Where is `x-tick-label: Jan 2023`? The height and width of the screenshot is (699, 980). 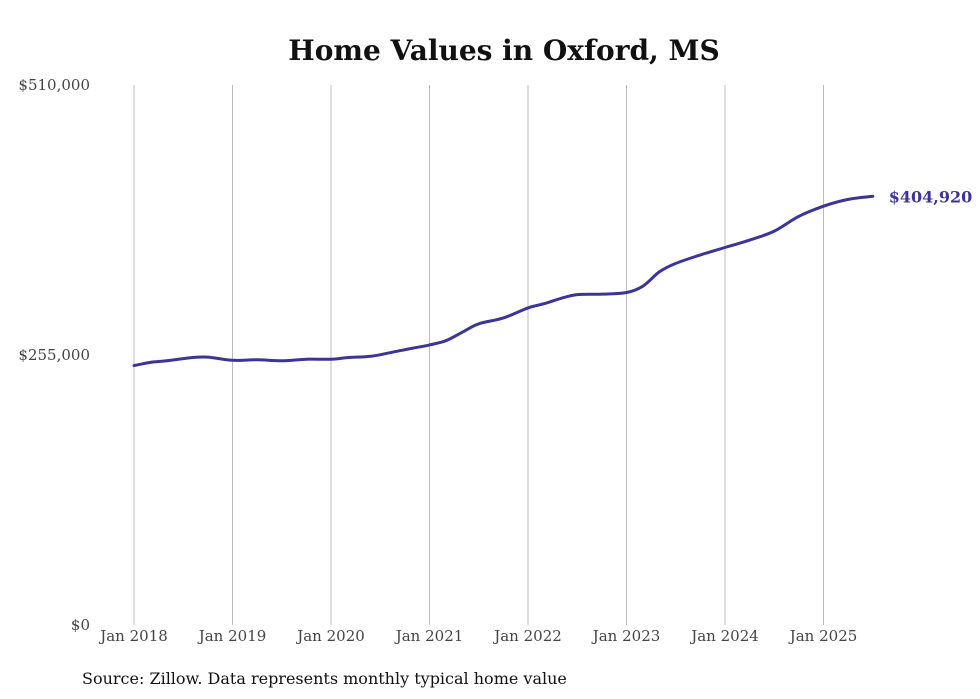
x-tick-label: Jan 2023 is located at coordinates (626, 636).